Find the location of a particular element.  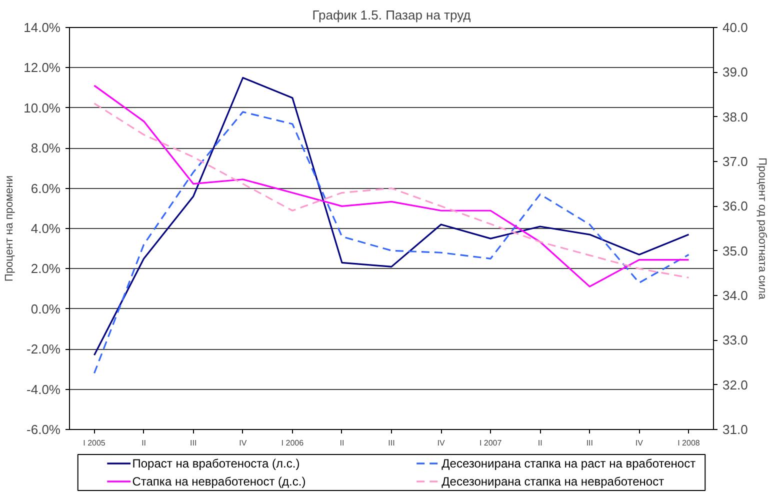

y2-tick-label: 40.0 is located at coordinates (735, 27).